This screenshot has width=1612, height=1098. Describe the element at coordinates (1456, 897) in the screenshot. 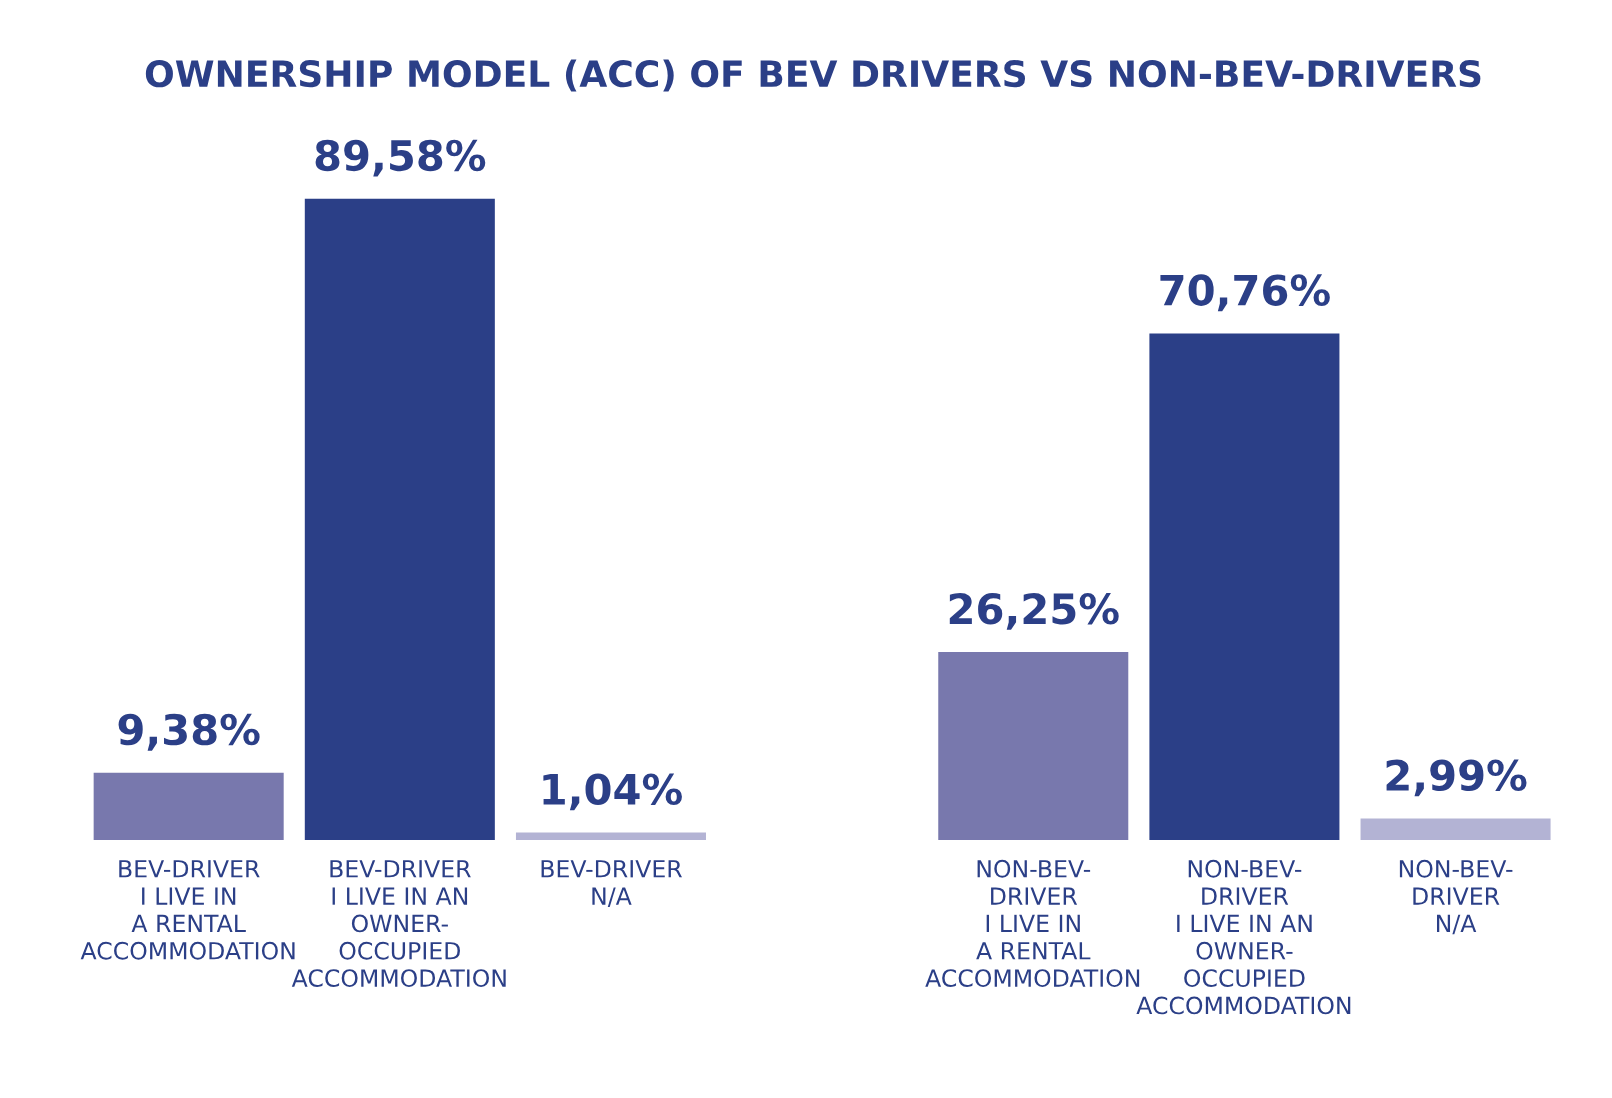

I see `x-tick-label: NON-BEV- DRIVER N/A` at that location.